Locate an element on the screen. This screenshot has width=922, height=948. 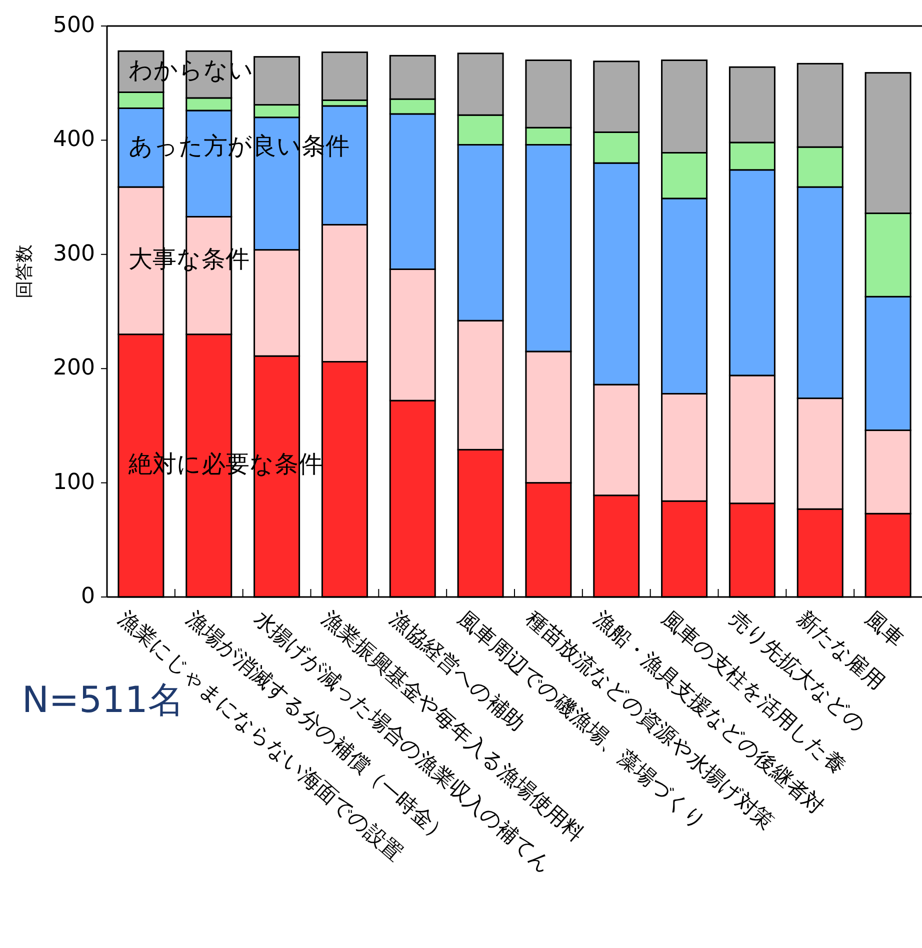
y-tick-label: 400 is located at coordinates (74, 139).